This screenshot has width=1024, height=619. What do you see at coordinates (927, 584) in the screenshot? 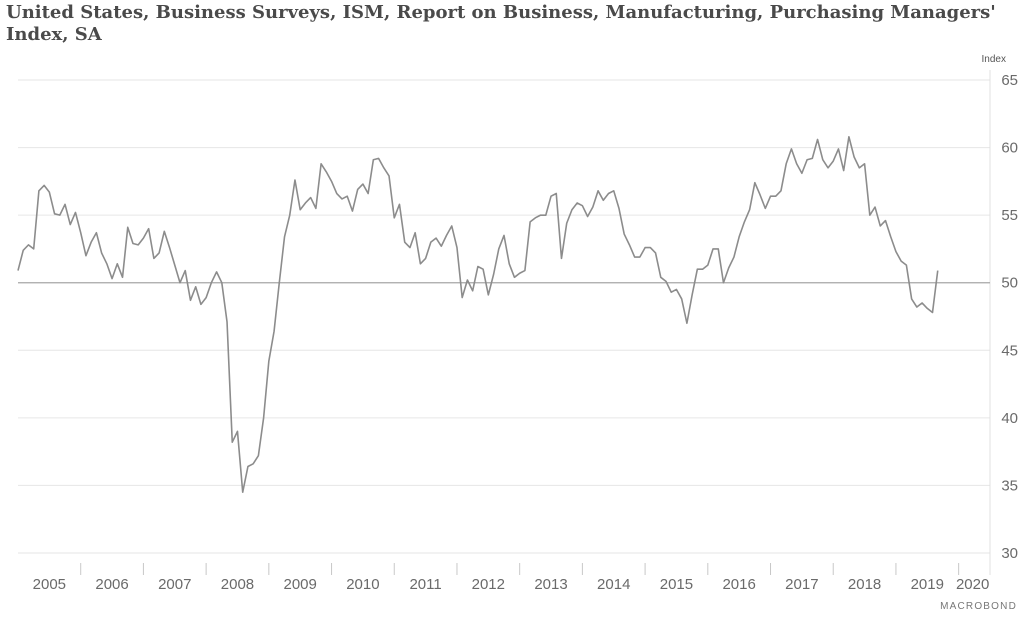
I see `x-tick-label: 2019` at bounding box center [927, 584].